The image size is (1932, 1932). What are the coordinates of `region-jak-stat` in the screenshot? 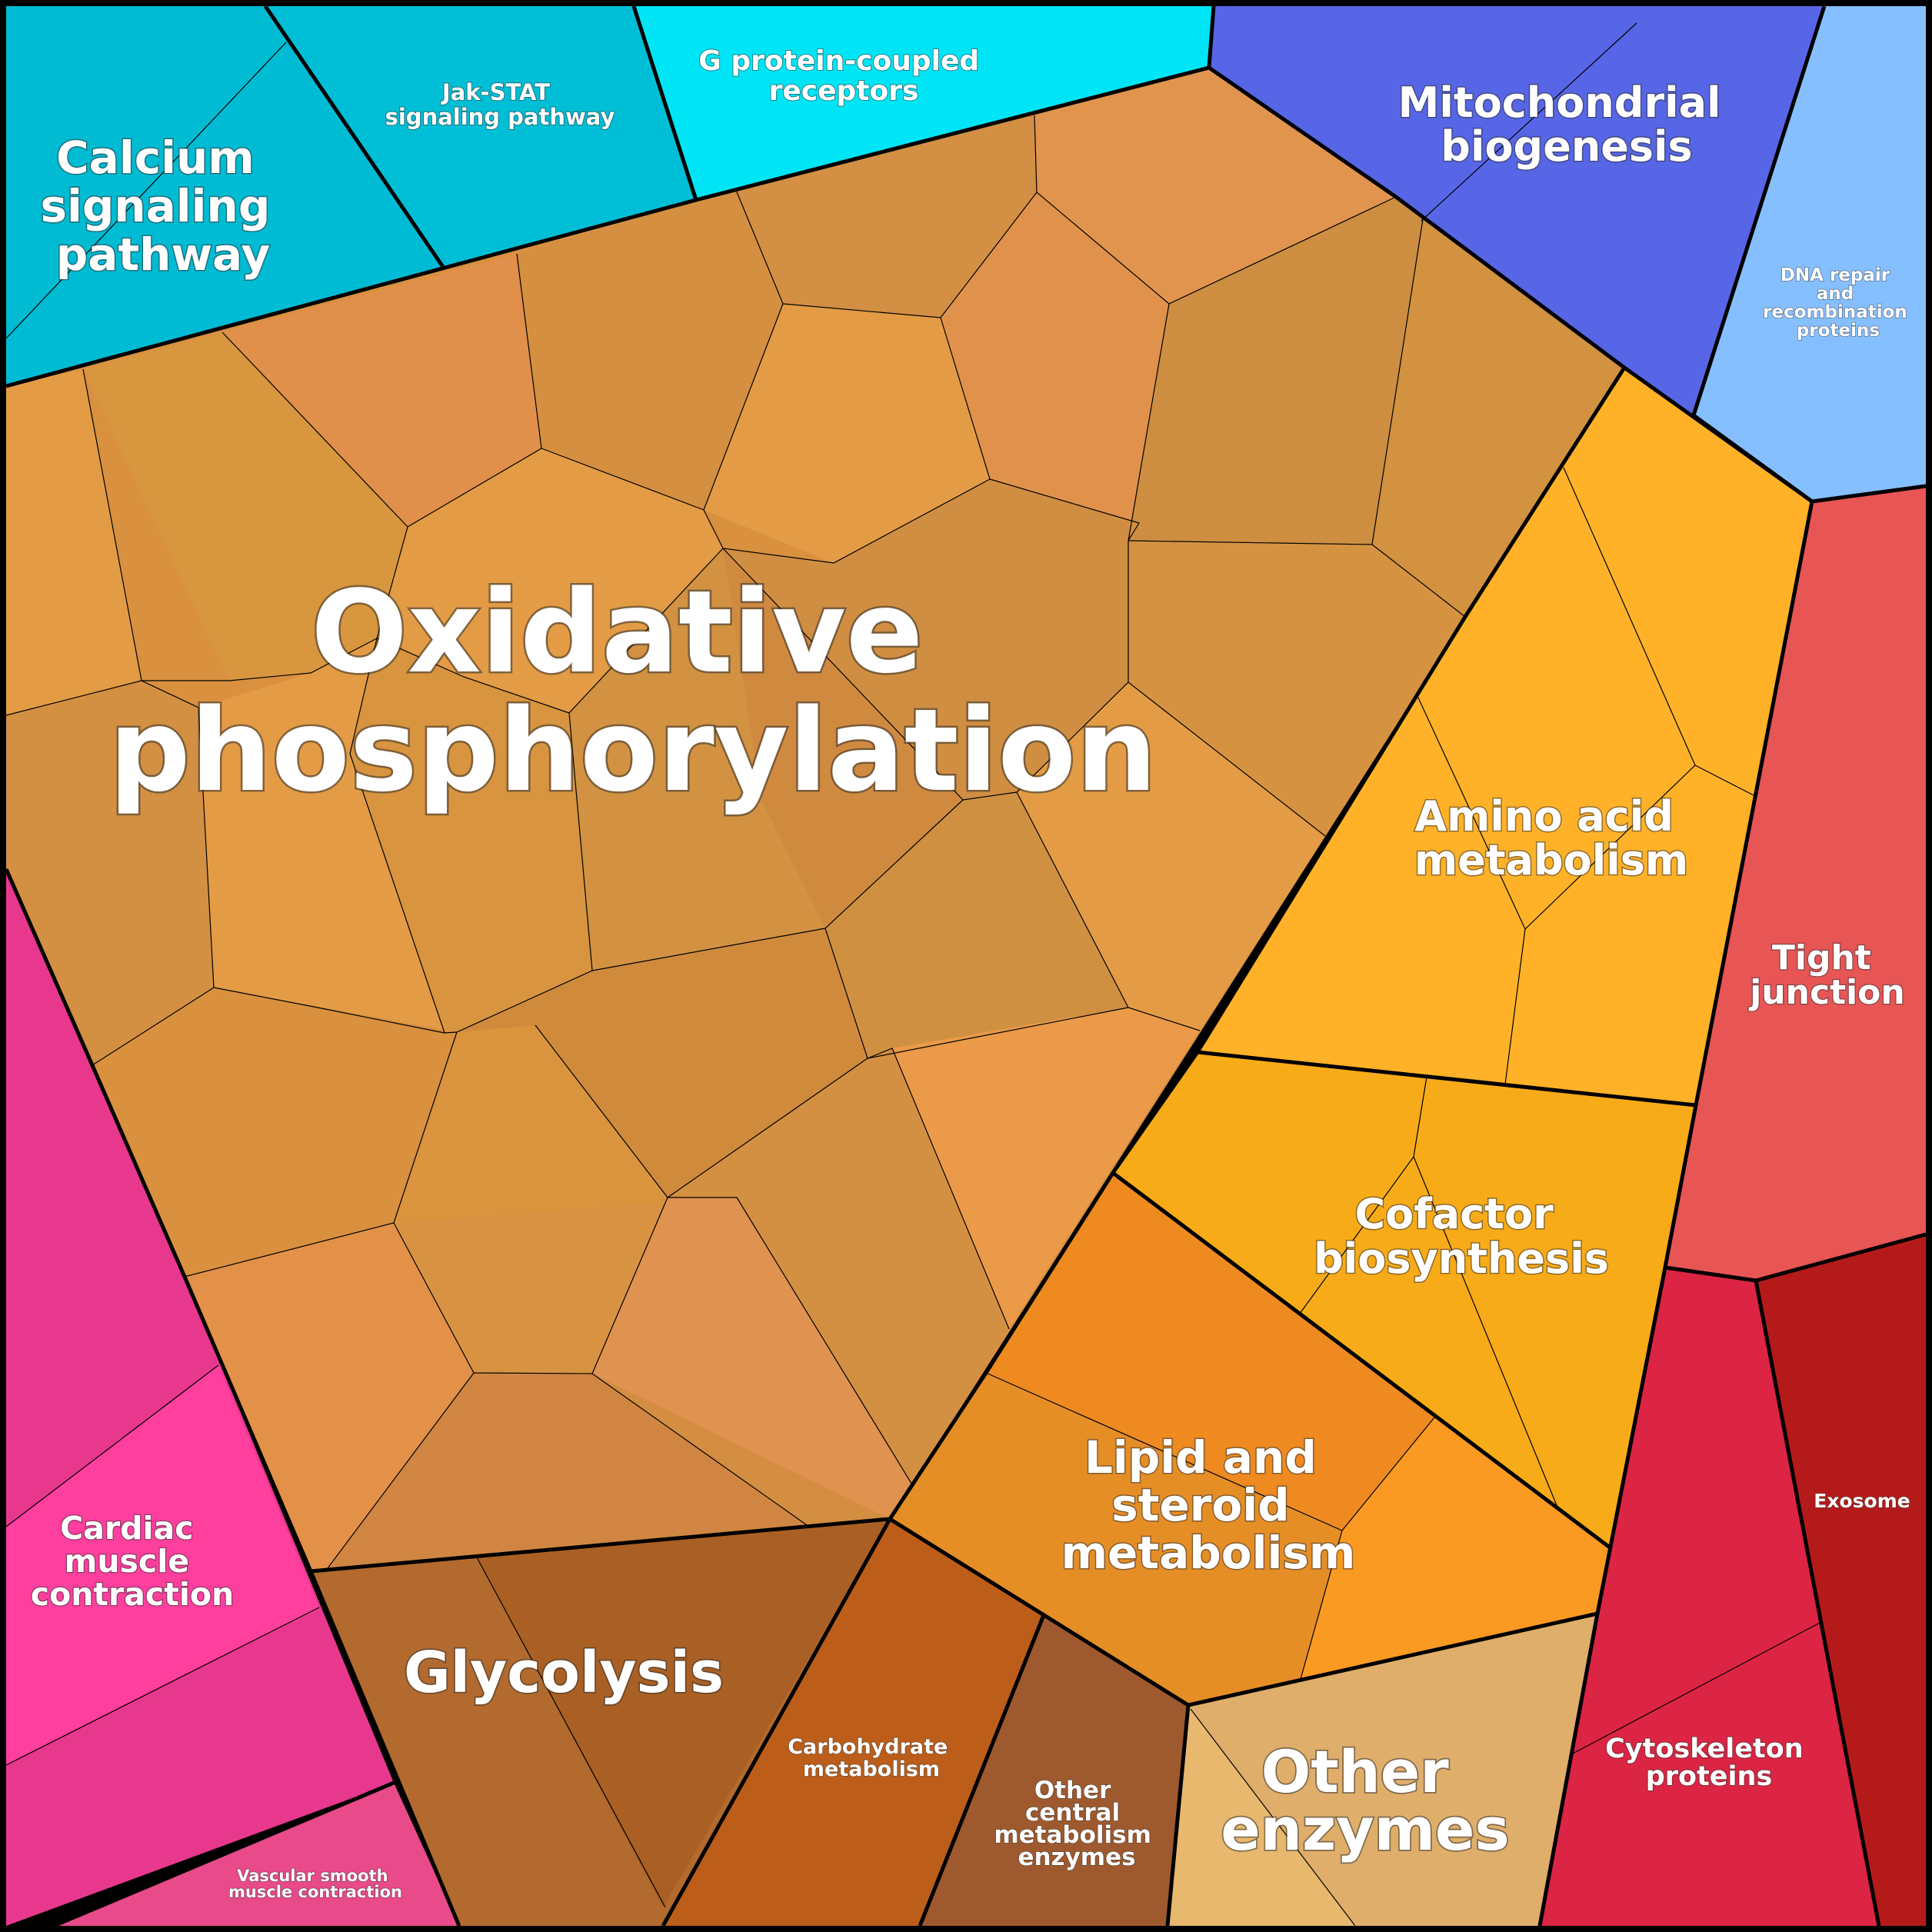 It's located at (480, 137).